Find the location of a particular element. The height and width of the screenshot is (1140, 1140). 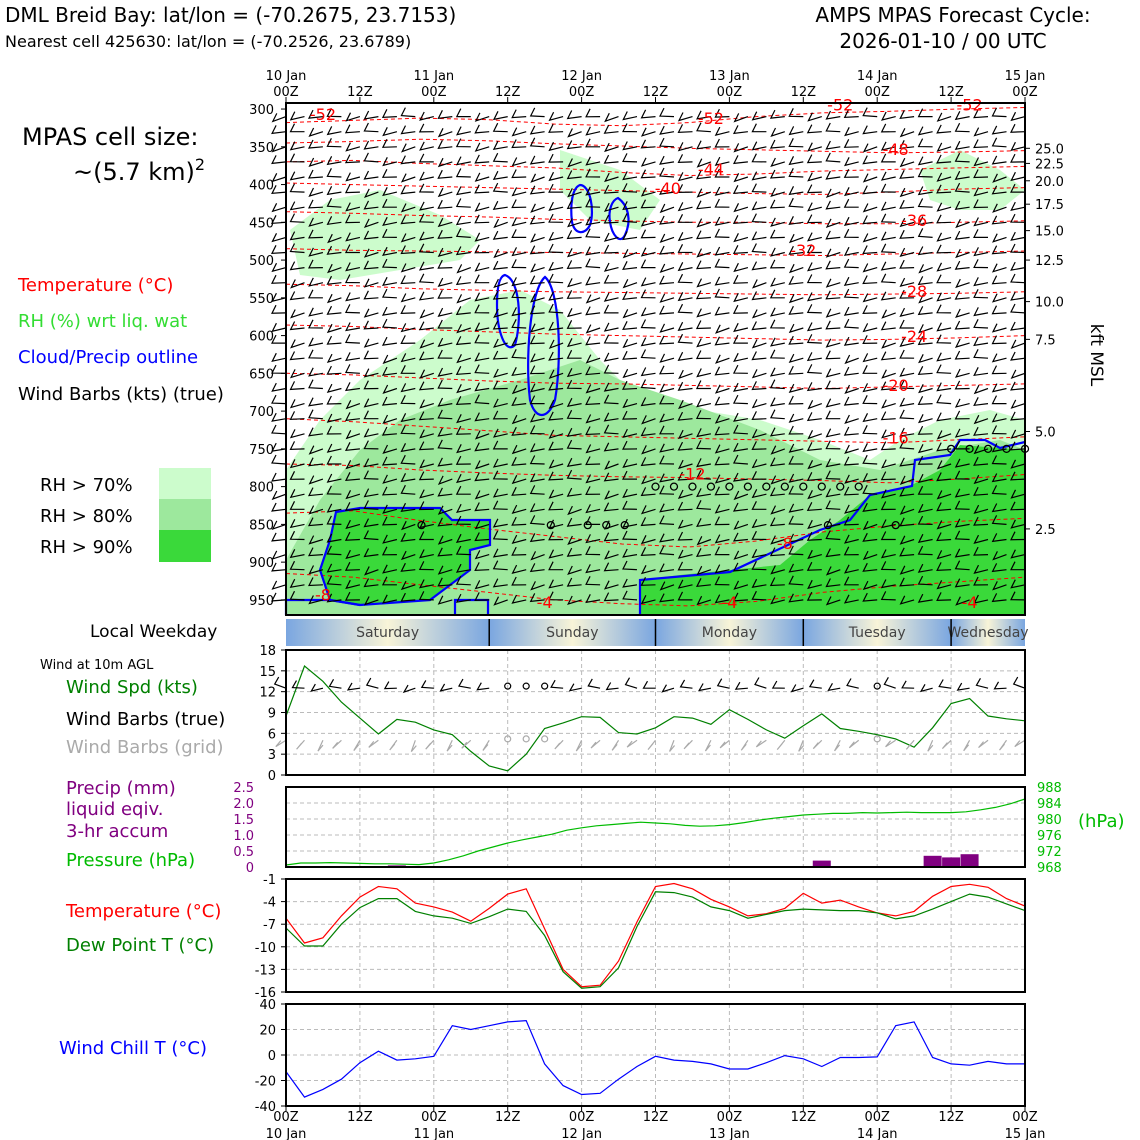

cell-size-value: ~(5.7 km)2 is located at coordinates (139, 170).